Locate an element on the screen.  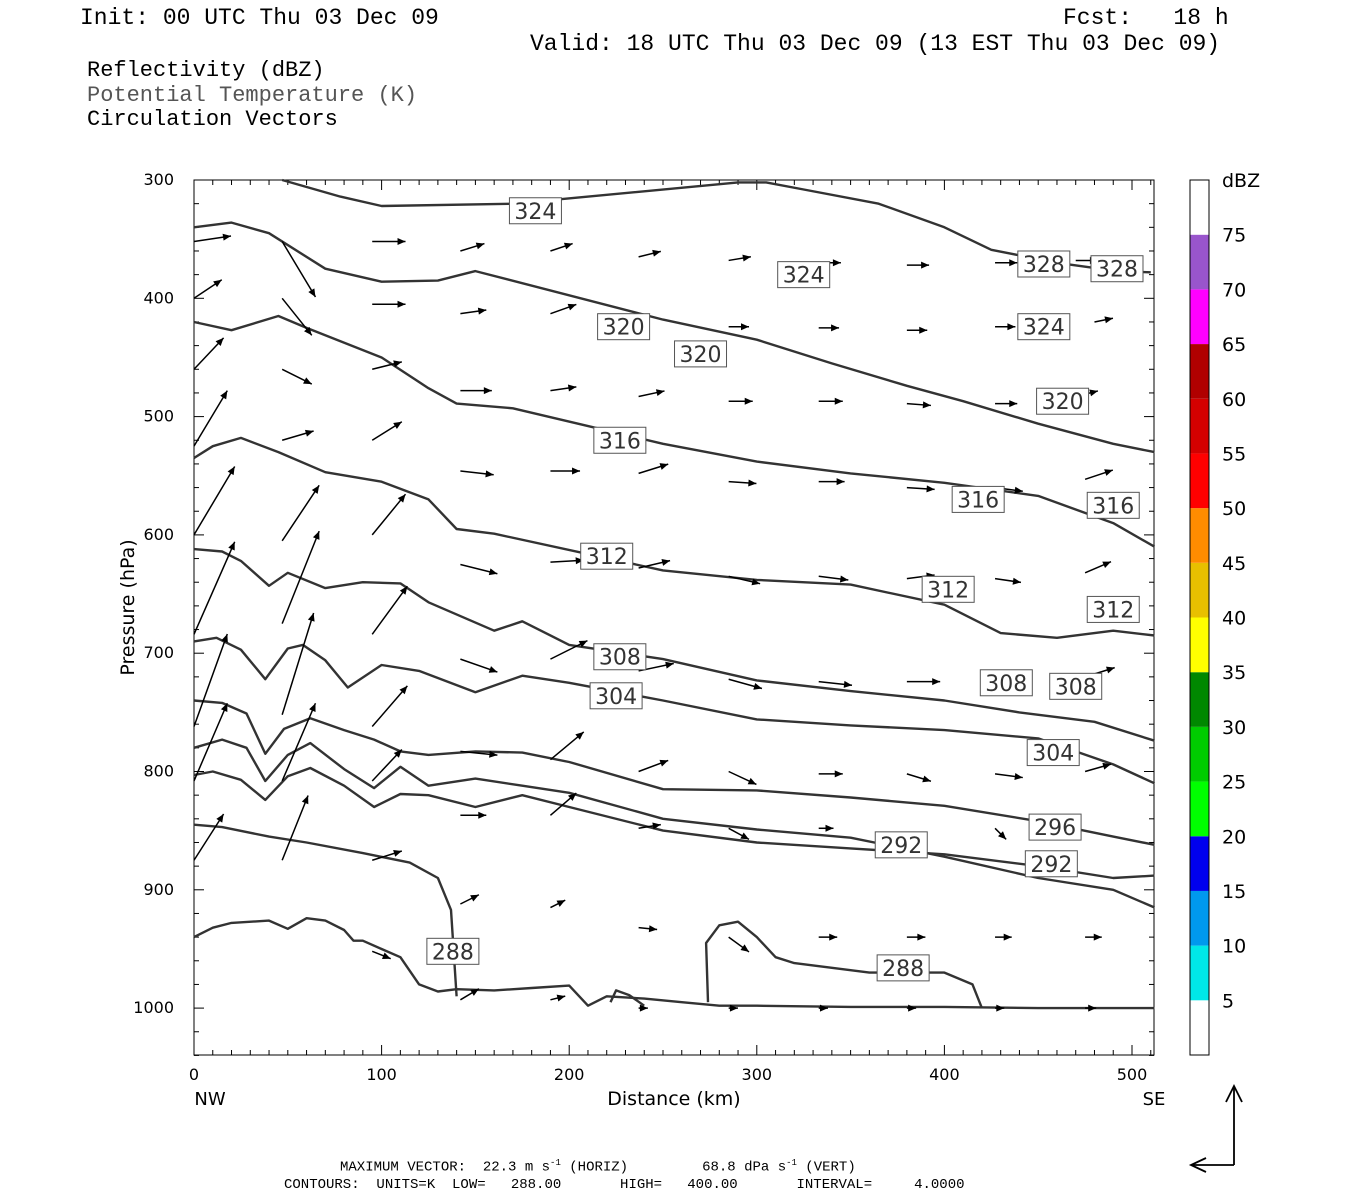
legend-circulation-vectors: Circulation Vectors is located at coordinates (212, 119).